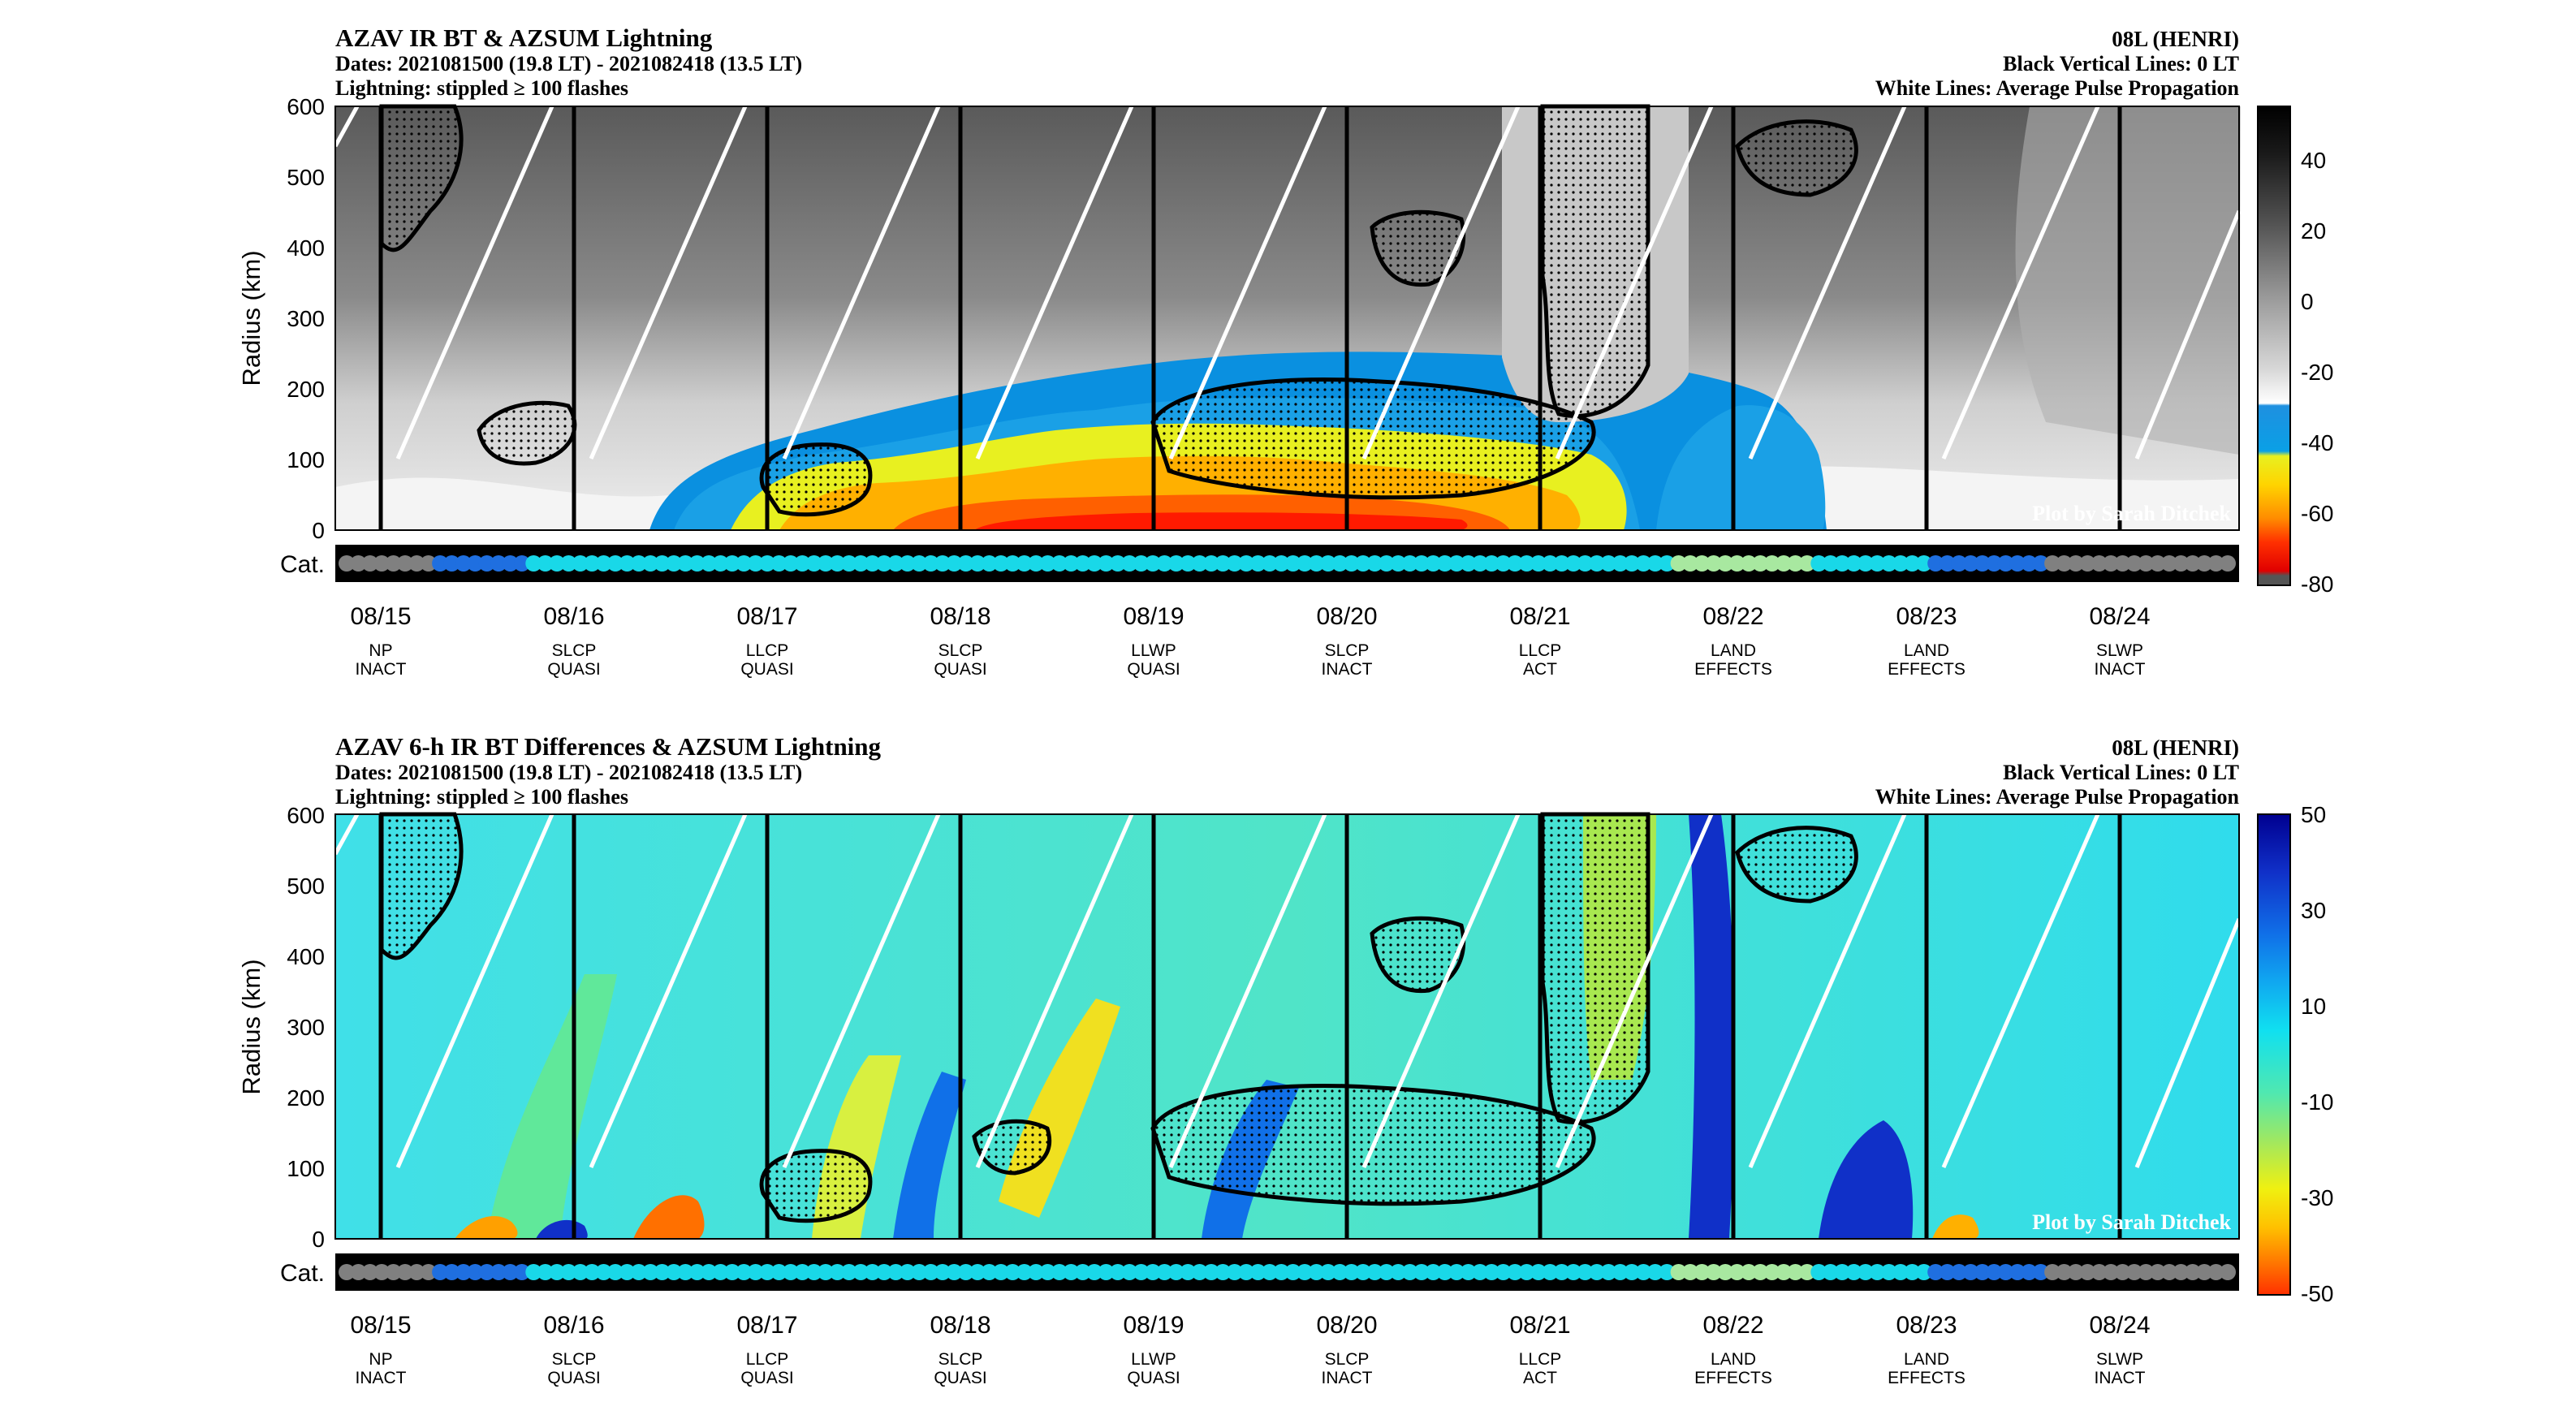 Image resolution: width=2576 pixels, height=1402 pixels. What do you see at coordinates (2131, 1222) in the screenshot?
I see `panel2-credit: Plot by Sarah Ditchek` at bounding box center [2131, 1222].